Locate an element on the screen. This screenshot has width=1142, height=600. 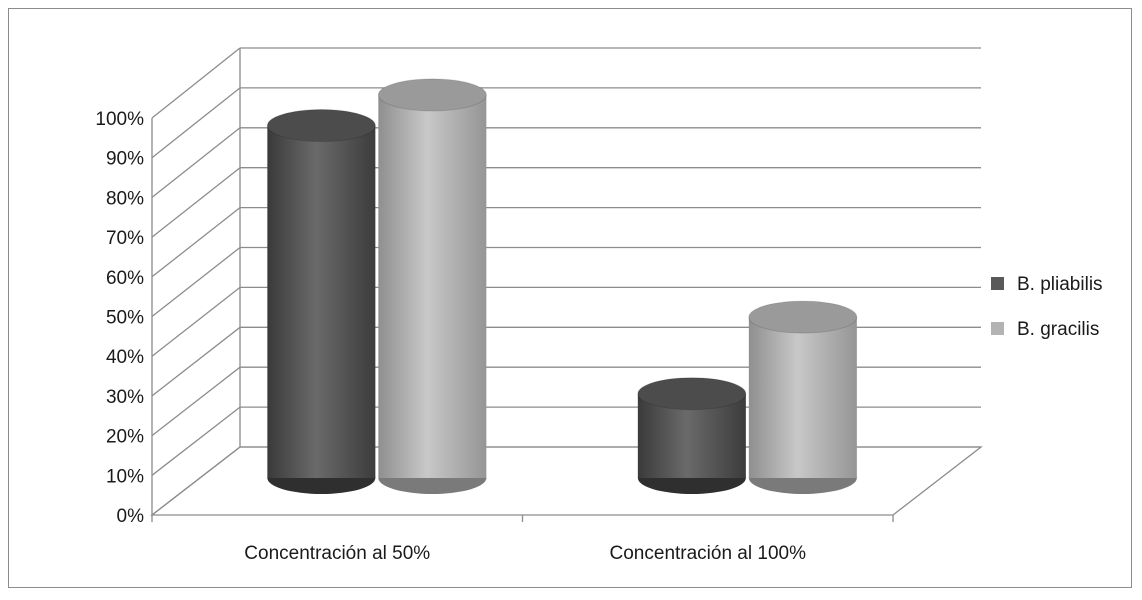
y-tick-label: 0% is located at coordinates (131, 516).